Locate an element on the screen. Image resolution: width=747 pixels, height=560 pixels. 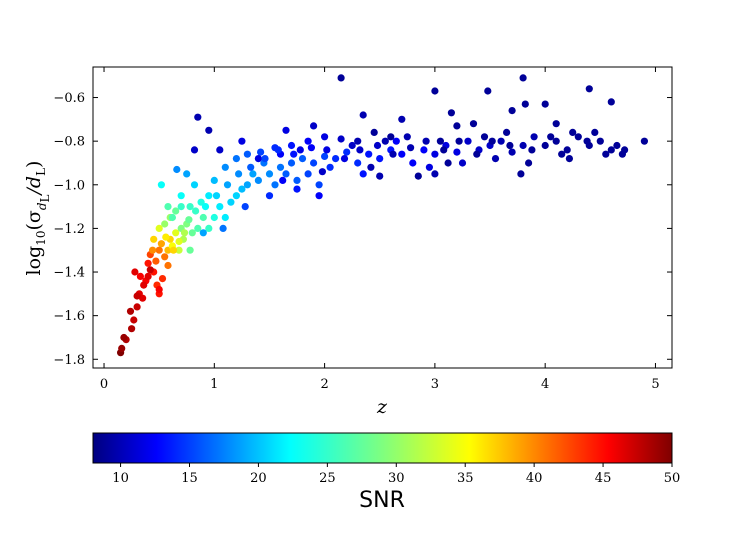
colorbar-tick-label: 50 is located at coordinates (672, 478).